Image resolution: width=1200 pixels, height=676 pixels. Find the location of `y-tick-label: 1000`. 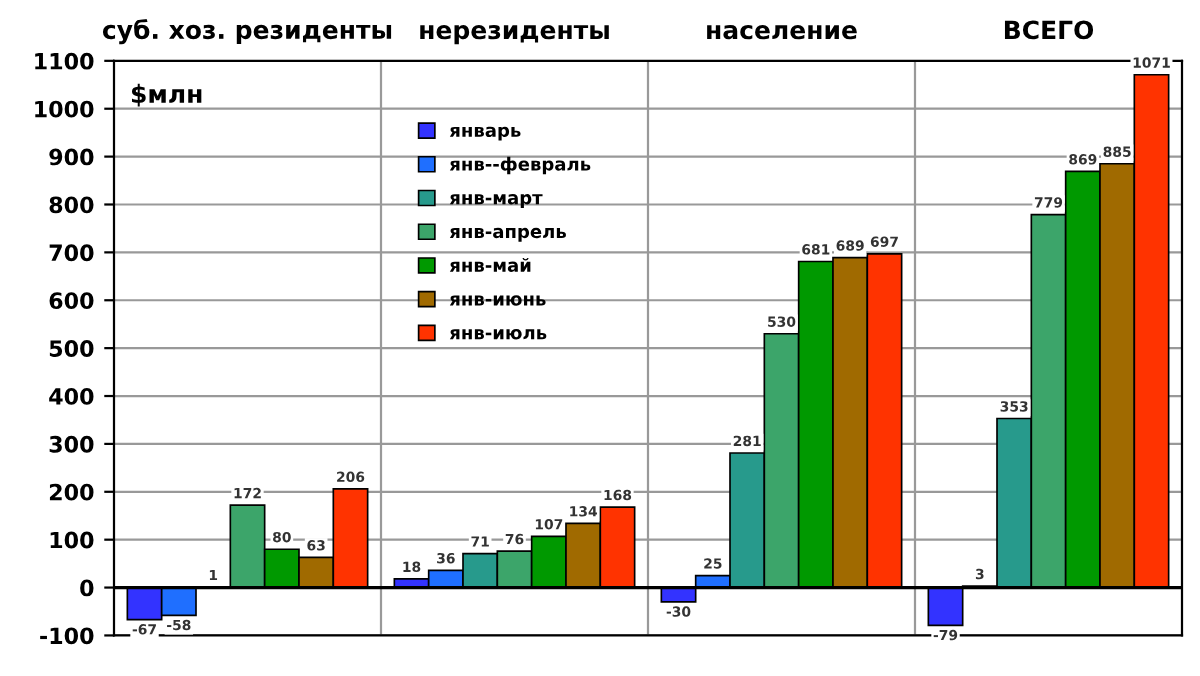

y-tick-label: 1000 is located at coordinates (64, 109).